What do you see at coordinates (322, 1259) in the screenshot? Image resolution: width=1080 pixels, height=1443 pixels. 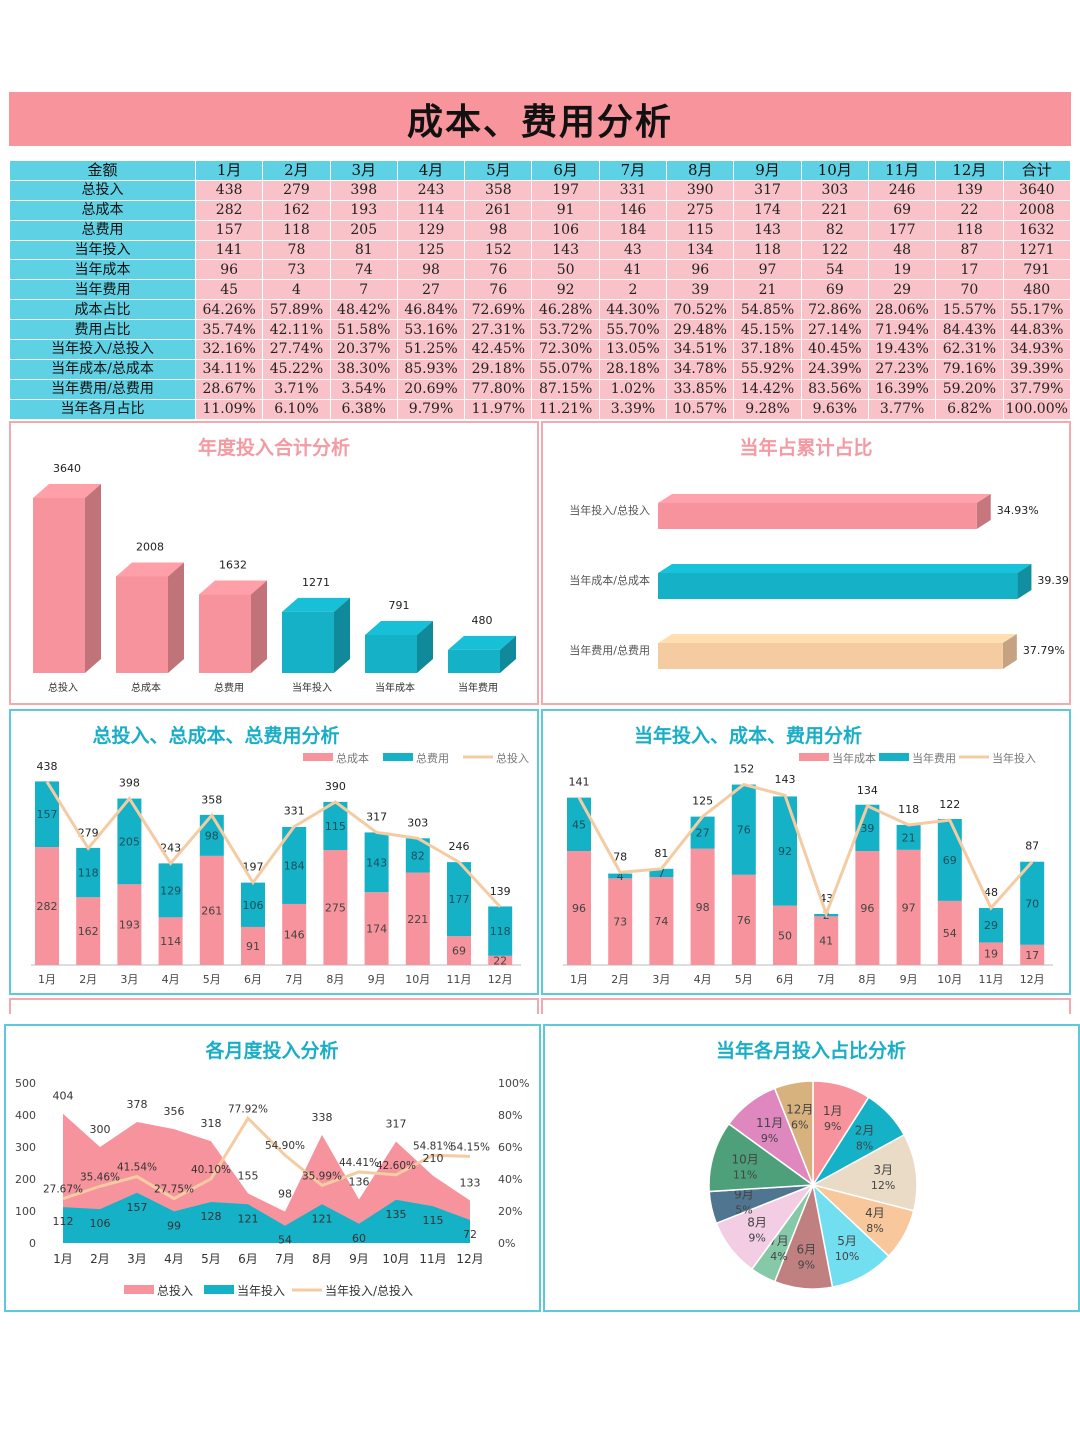 I see `tick-label: 8月` at bounding box center [322, 1259].